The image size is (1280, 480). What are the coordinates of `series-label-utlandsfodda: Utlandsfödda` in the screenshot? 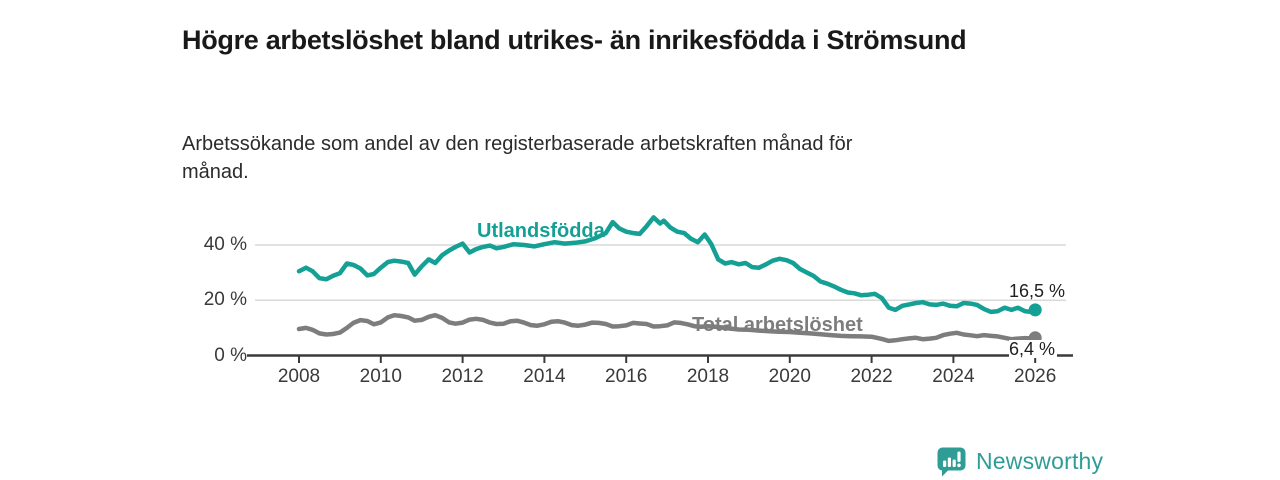 It's located at (541, 231).